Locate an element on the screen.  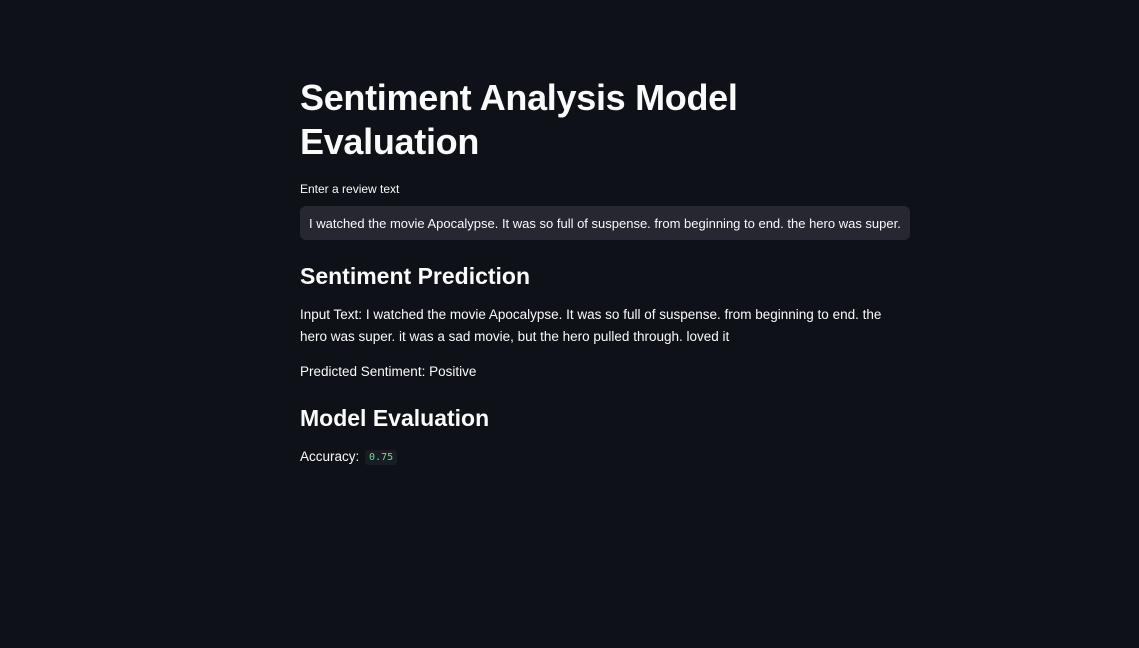
accuracy-label: Accuracy: is located at coordinates (330, 456).